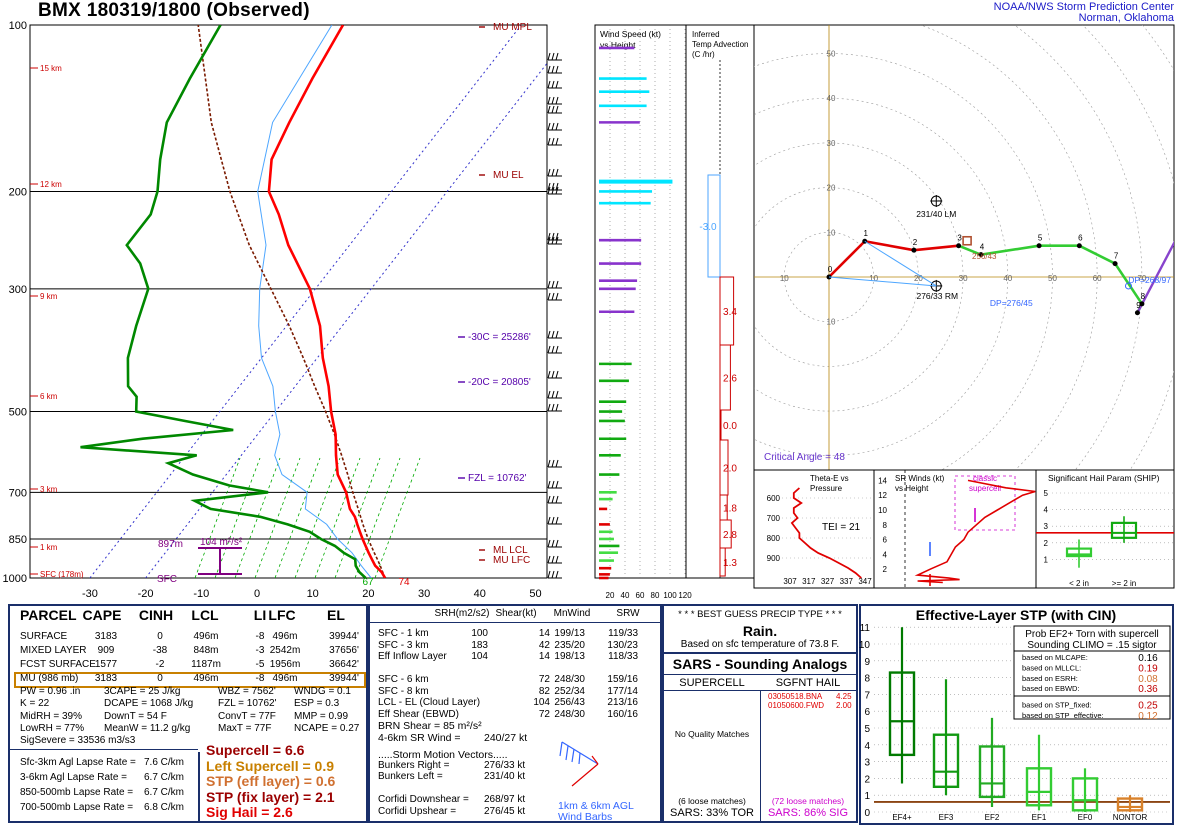  Describe the element at coordinates (270, 765) in the screenshot. I see `composite-index: Left Supercell = 0.9` at that location.